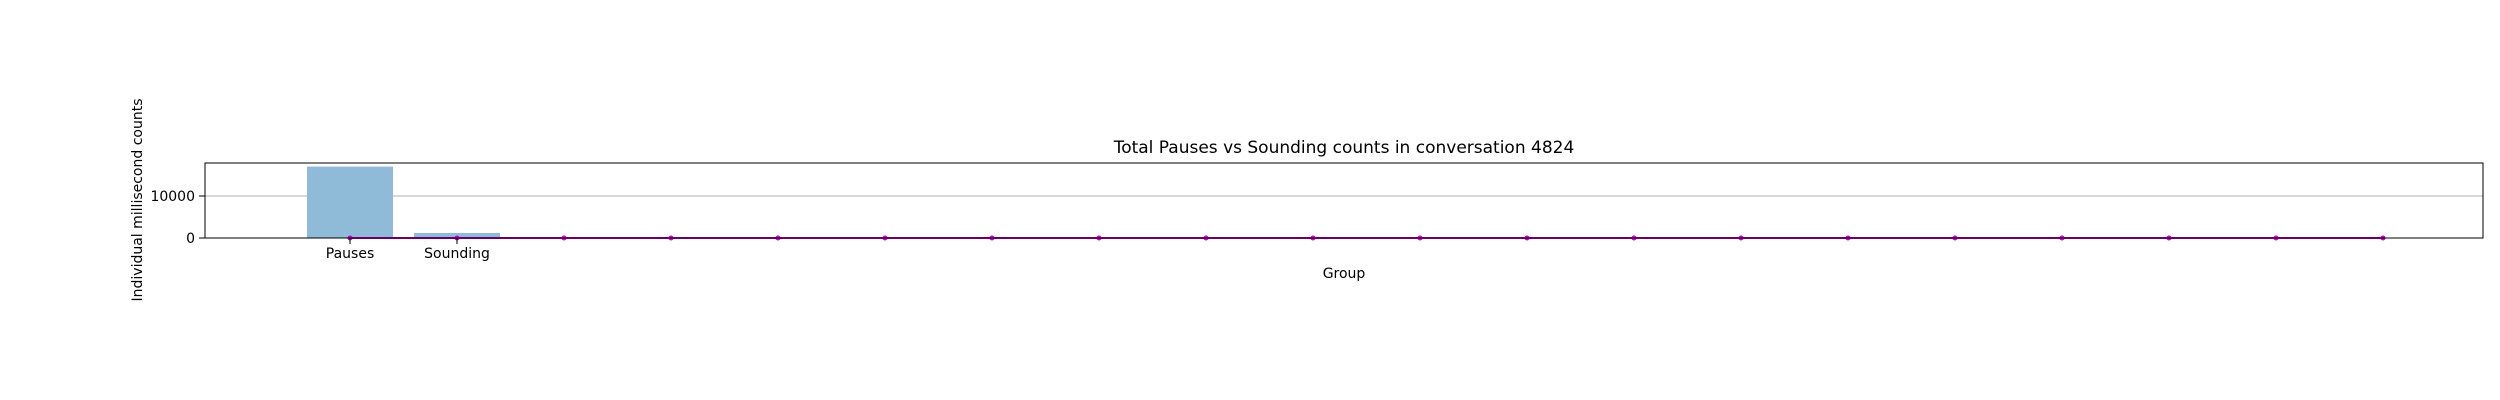 This screenshot has height=400, width=2500. Describe the element at coordinates (190, 239) in the screenshot. I see `y-tick-label: 0` at that location.